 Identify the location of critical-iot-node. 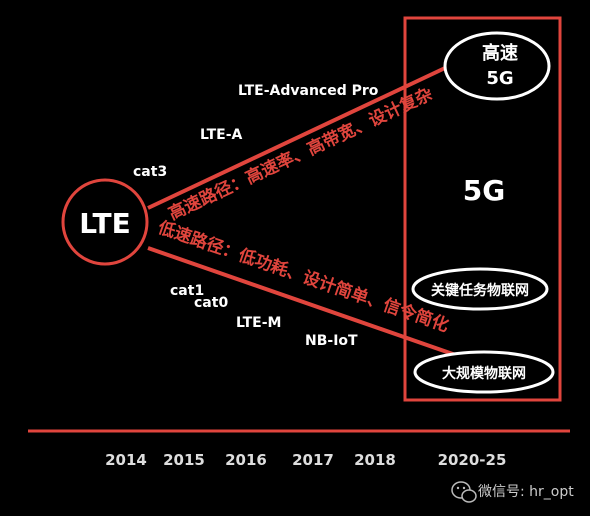
(480, 289).